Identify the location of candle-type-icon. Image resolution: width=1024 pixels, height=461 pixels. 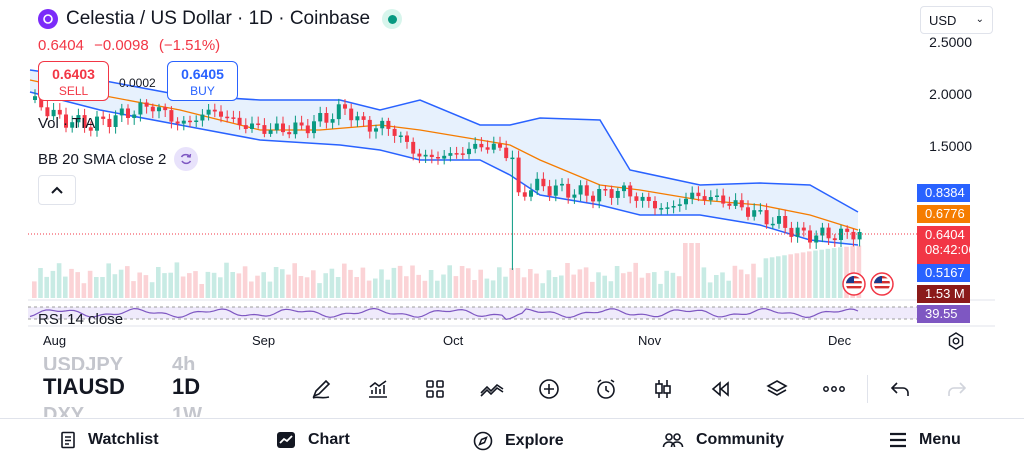
(662, 389).